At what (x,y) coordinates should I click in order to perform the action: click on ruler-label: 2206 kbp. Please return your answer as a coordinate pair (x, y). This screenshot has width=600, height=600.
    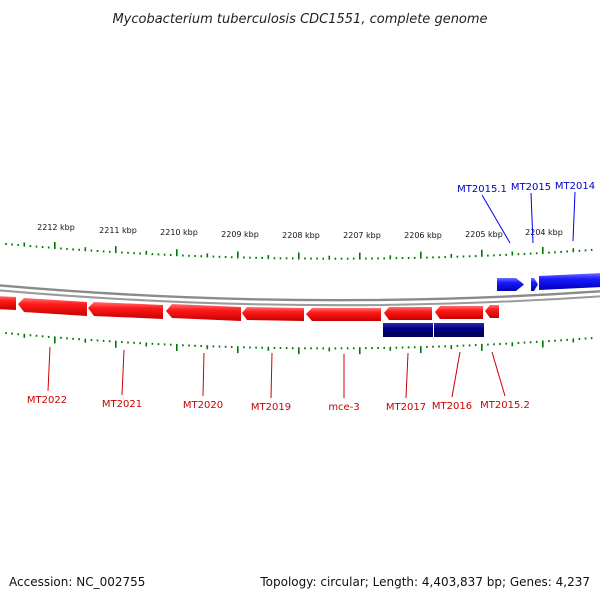
    Looking at the image, I should click on (423, 235).